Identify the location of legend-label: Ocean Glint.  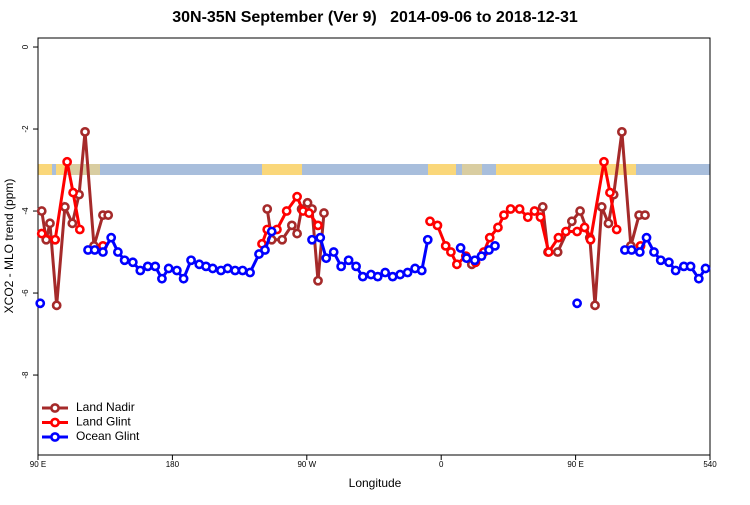
(108, 436).